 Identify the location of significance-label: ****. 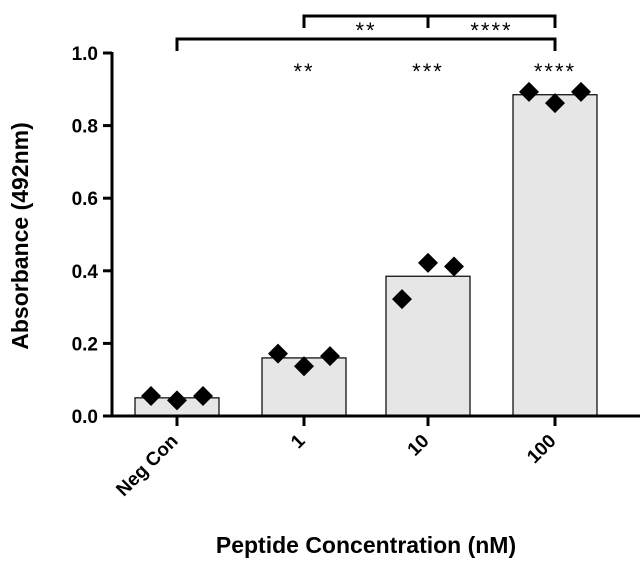
(555, 71).